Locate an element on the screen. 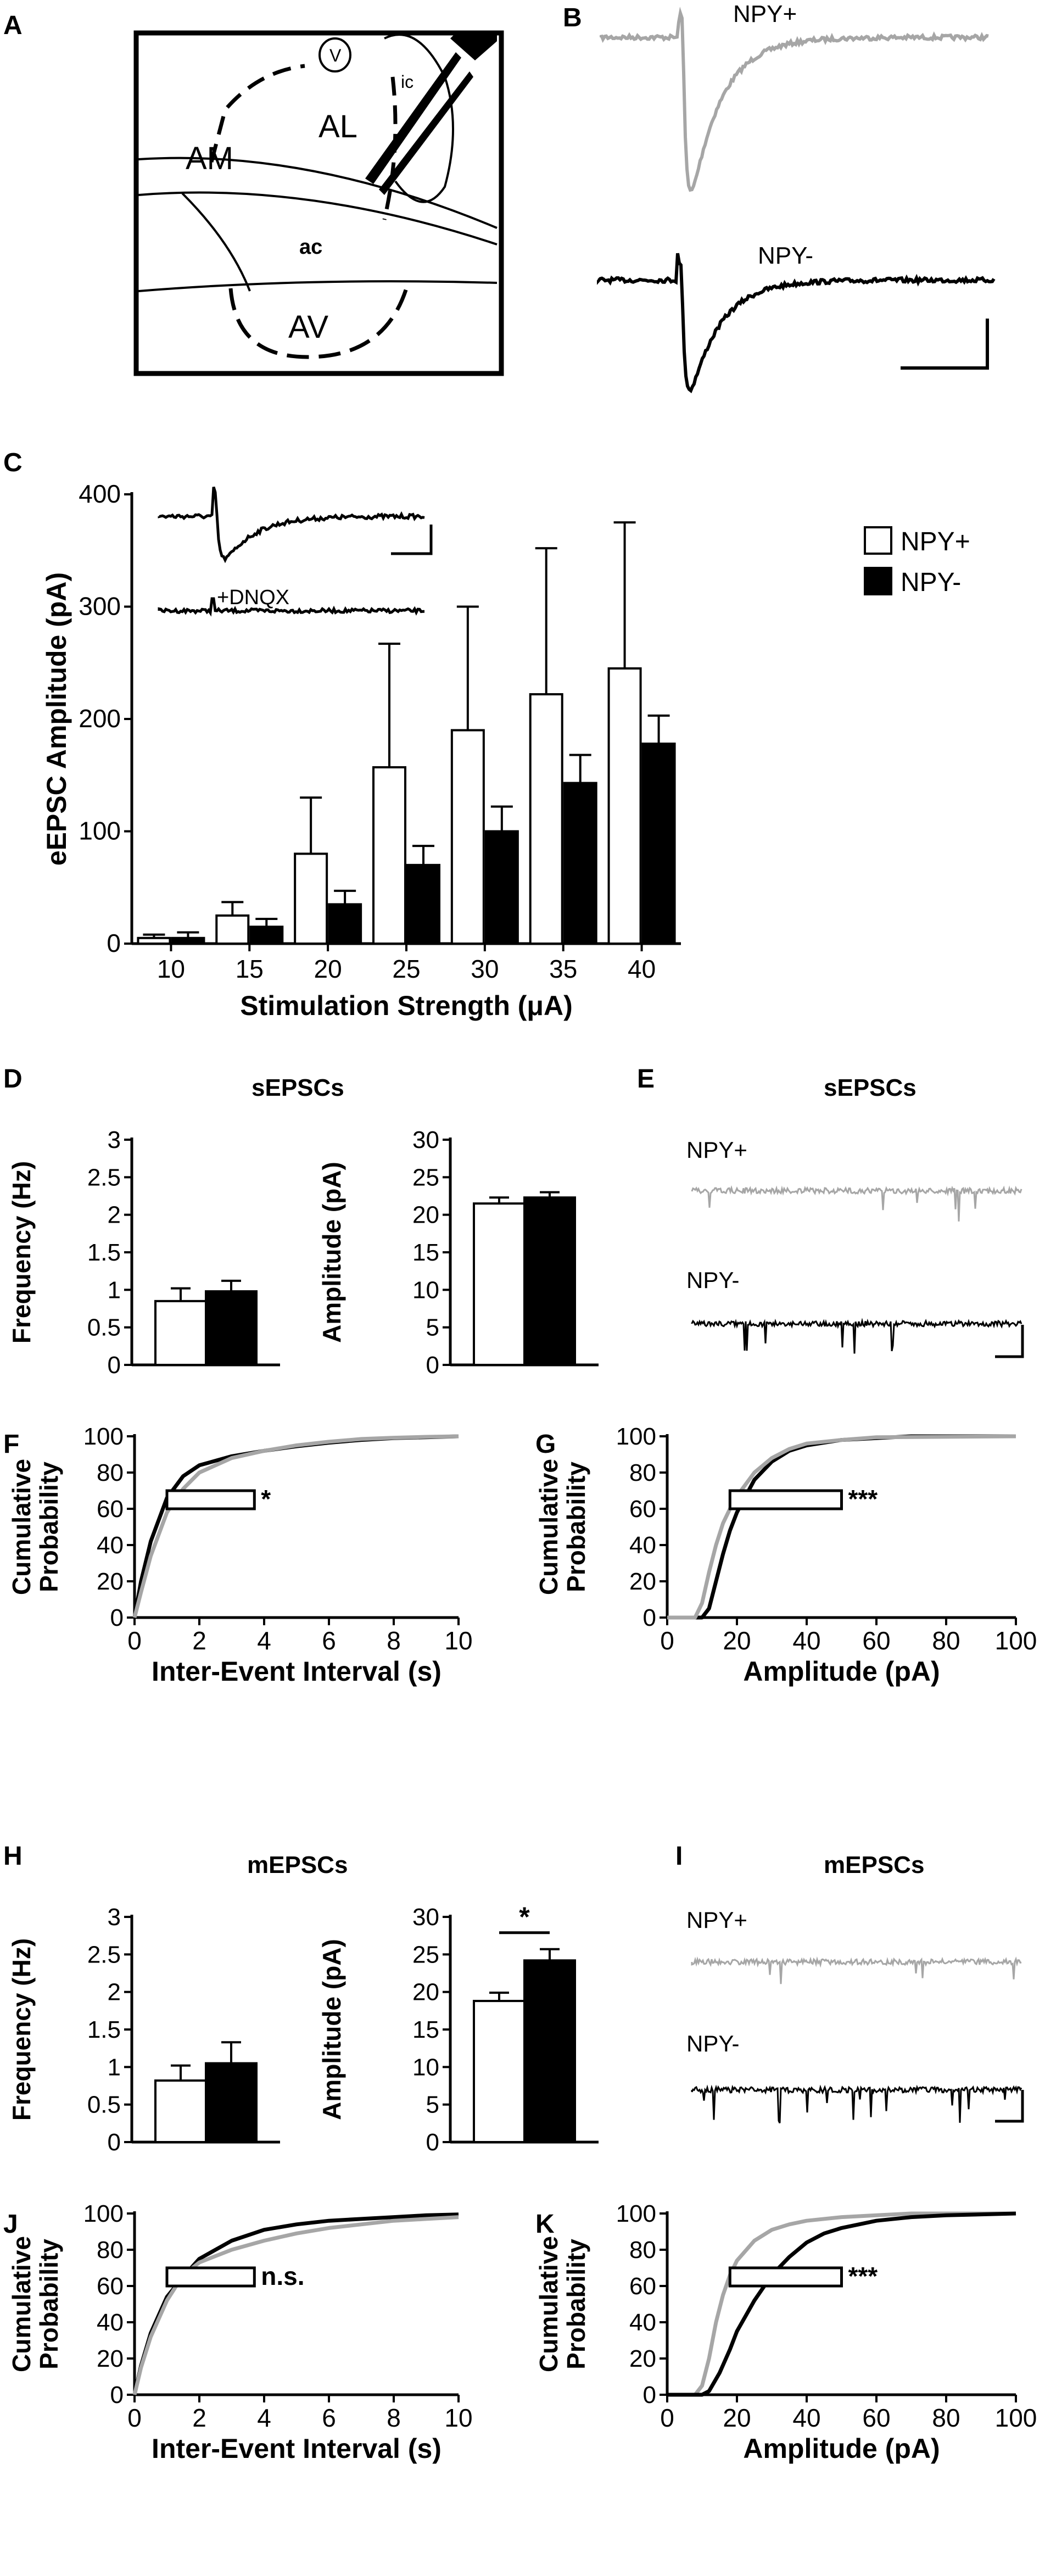  chart-k-ytick-label: 40 is located at coordinates (642, 2322).